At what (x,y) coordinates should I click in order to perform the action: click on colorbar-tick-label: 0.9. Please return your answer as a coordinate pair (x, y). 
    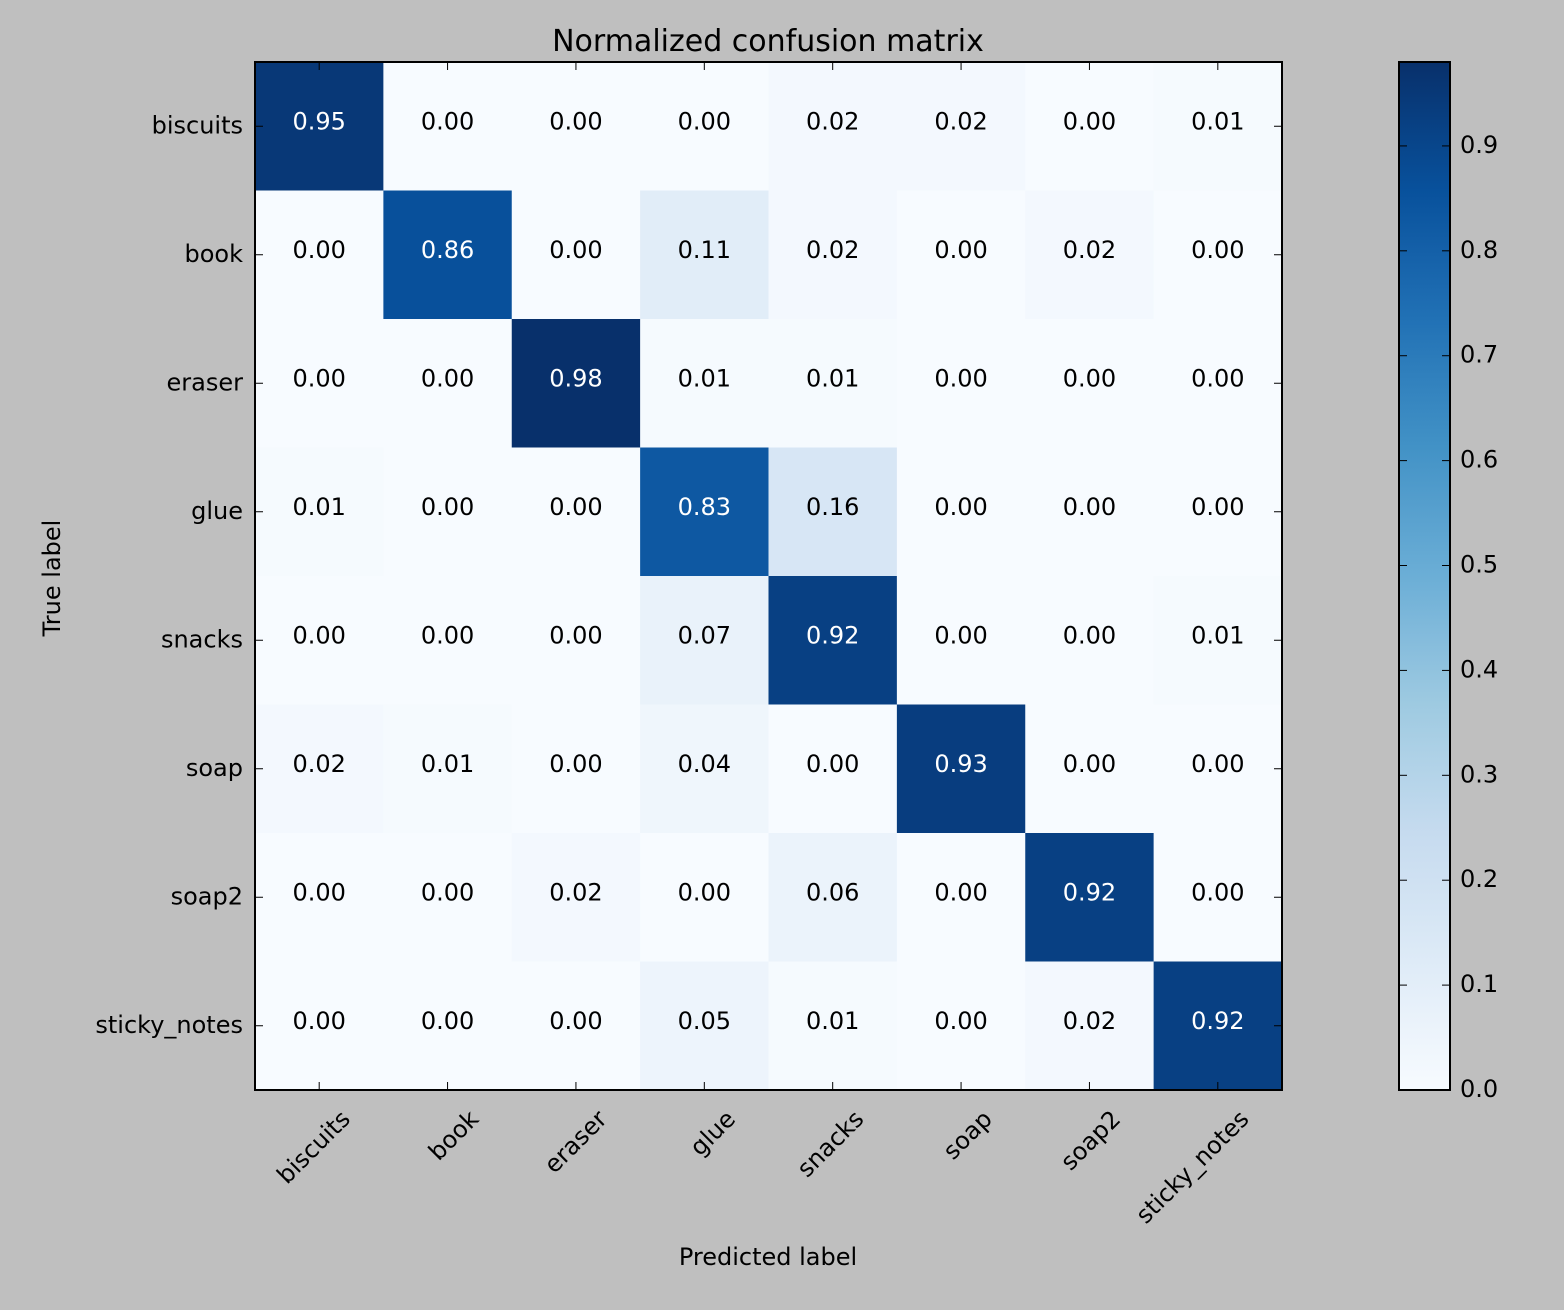
    Looking at the image, I should click on (1479, 145).